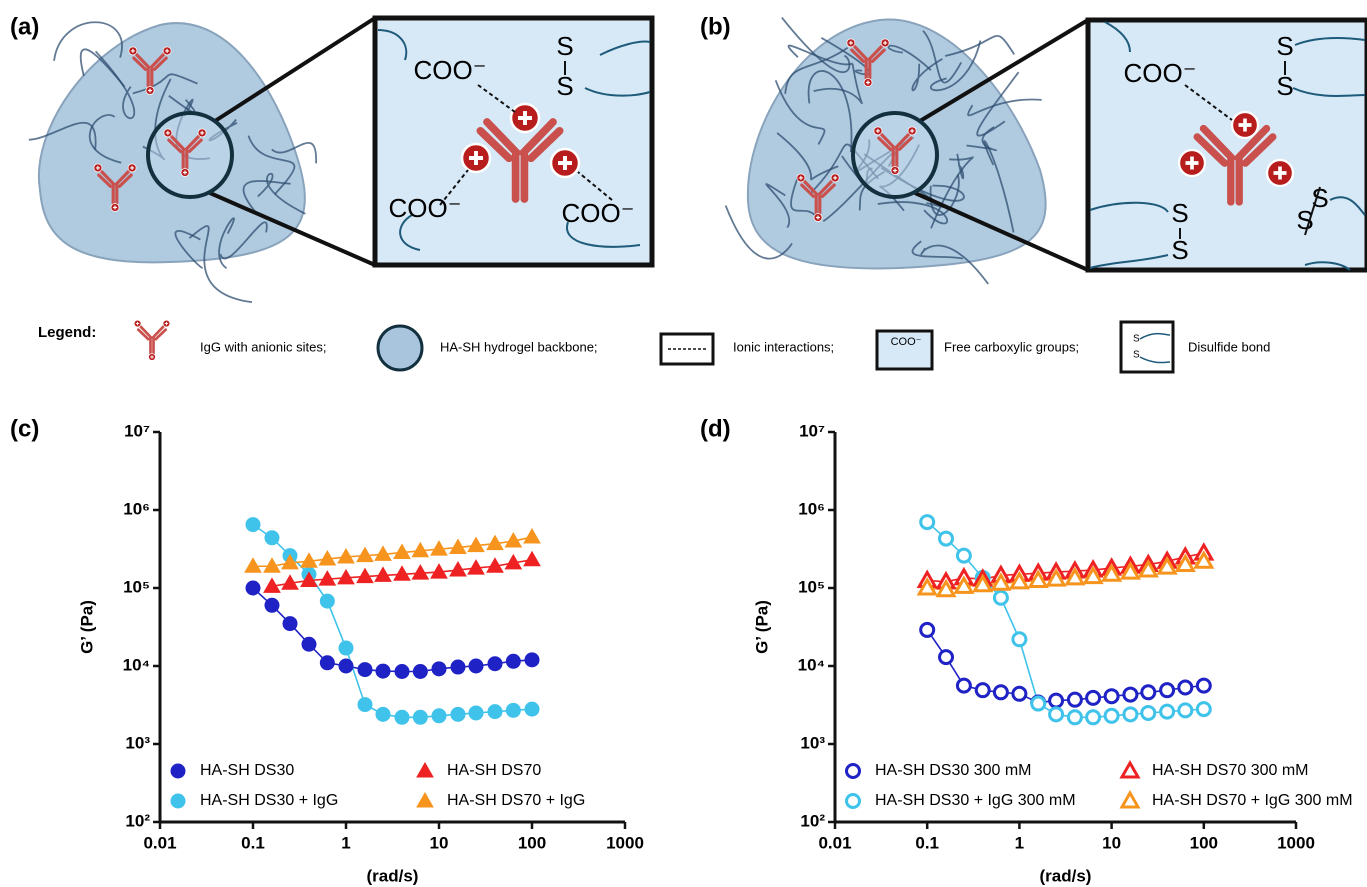 The width and height of the screenshot is (1367, 887). I want to click on zoom-circle, so click(190, 155).